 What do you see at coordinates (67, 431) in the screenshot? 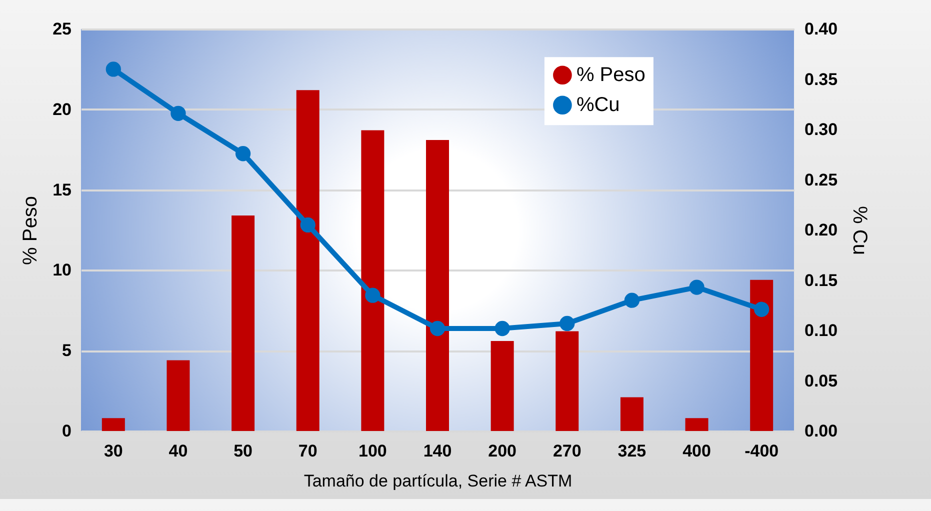
I see `y-tick-label: 0` at bounding box center [67, 431].